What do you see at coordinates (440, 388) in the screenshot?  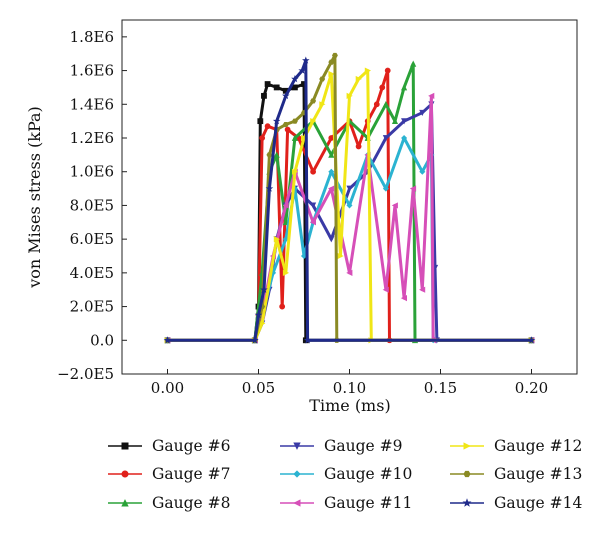 I see `x-tick-label: 0.15` at bounding box center [440, 388].